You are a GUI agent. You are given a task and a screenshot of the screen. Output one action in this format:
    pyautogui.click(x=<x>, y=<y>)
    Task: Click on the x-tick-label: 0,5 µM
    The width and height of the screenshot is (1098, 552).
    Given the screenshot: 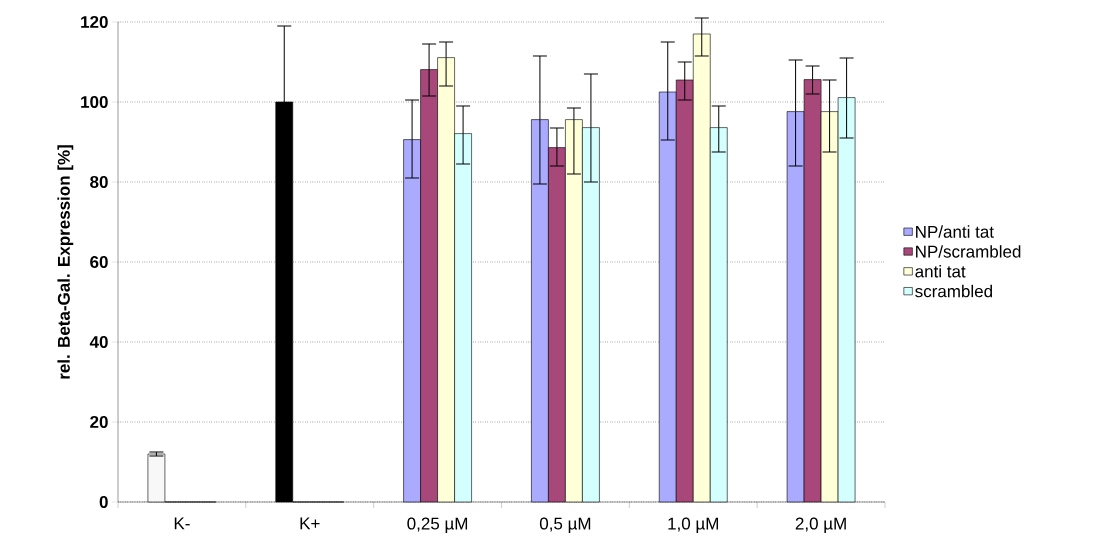 What is the action you would take?
    pyautogui.click(x=565, y=525)
    